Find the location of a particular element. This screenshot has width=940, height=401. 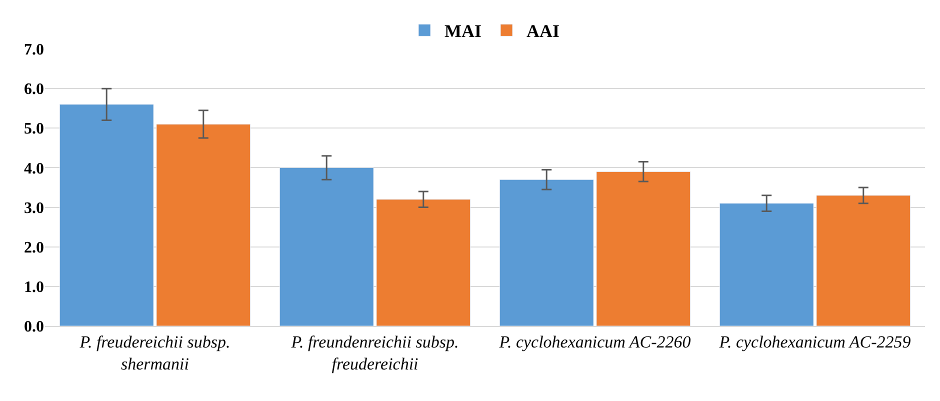

x-tick-label: P. cyclohexanicum AC-2259 is located at coordinates (815, 342).